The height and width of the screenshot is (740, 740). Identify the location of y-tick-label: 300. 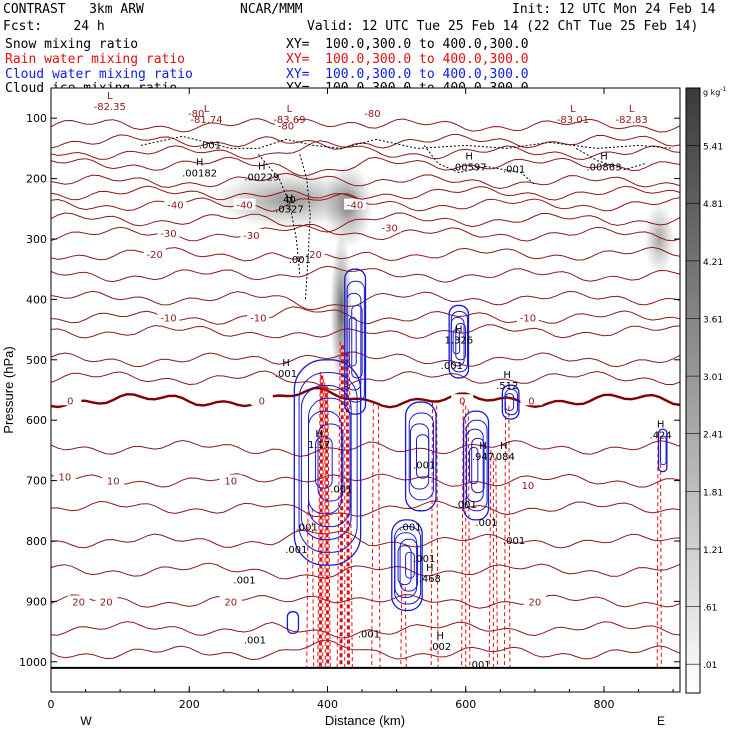
(36, 239).